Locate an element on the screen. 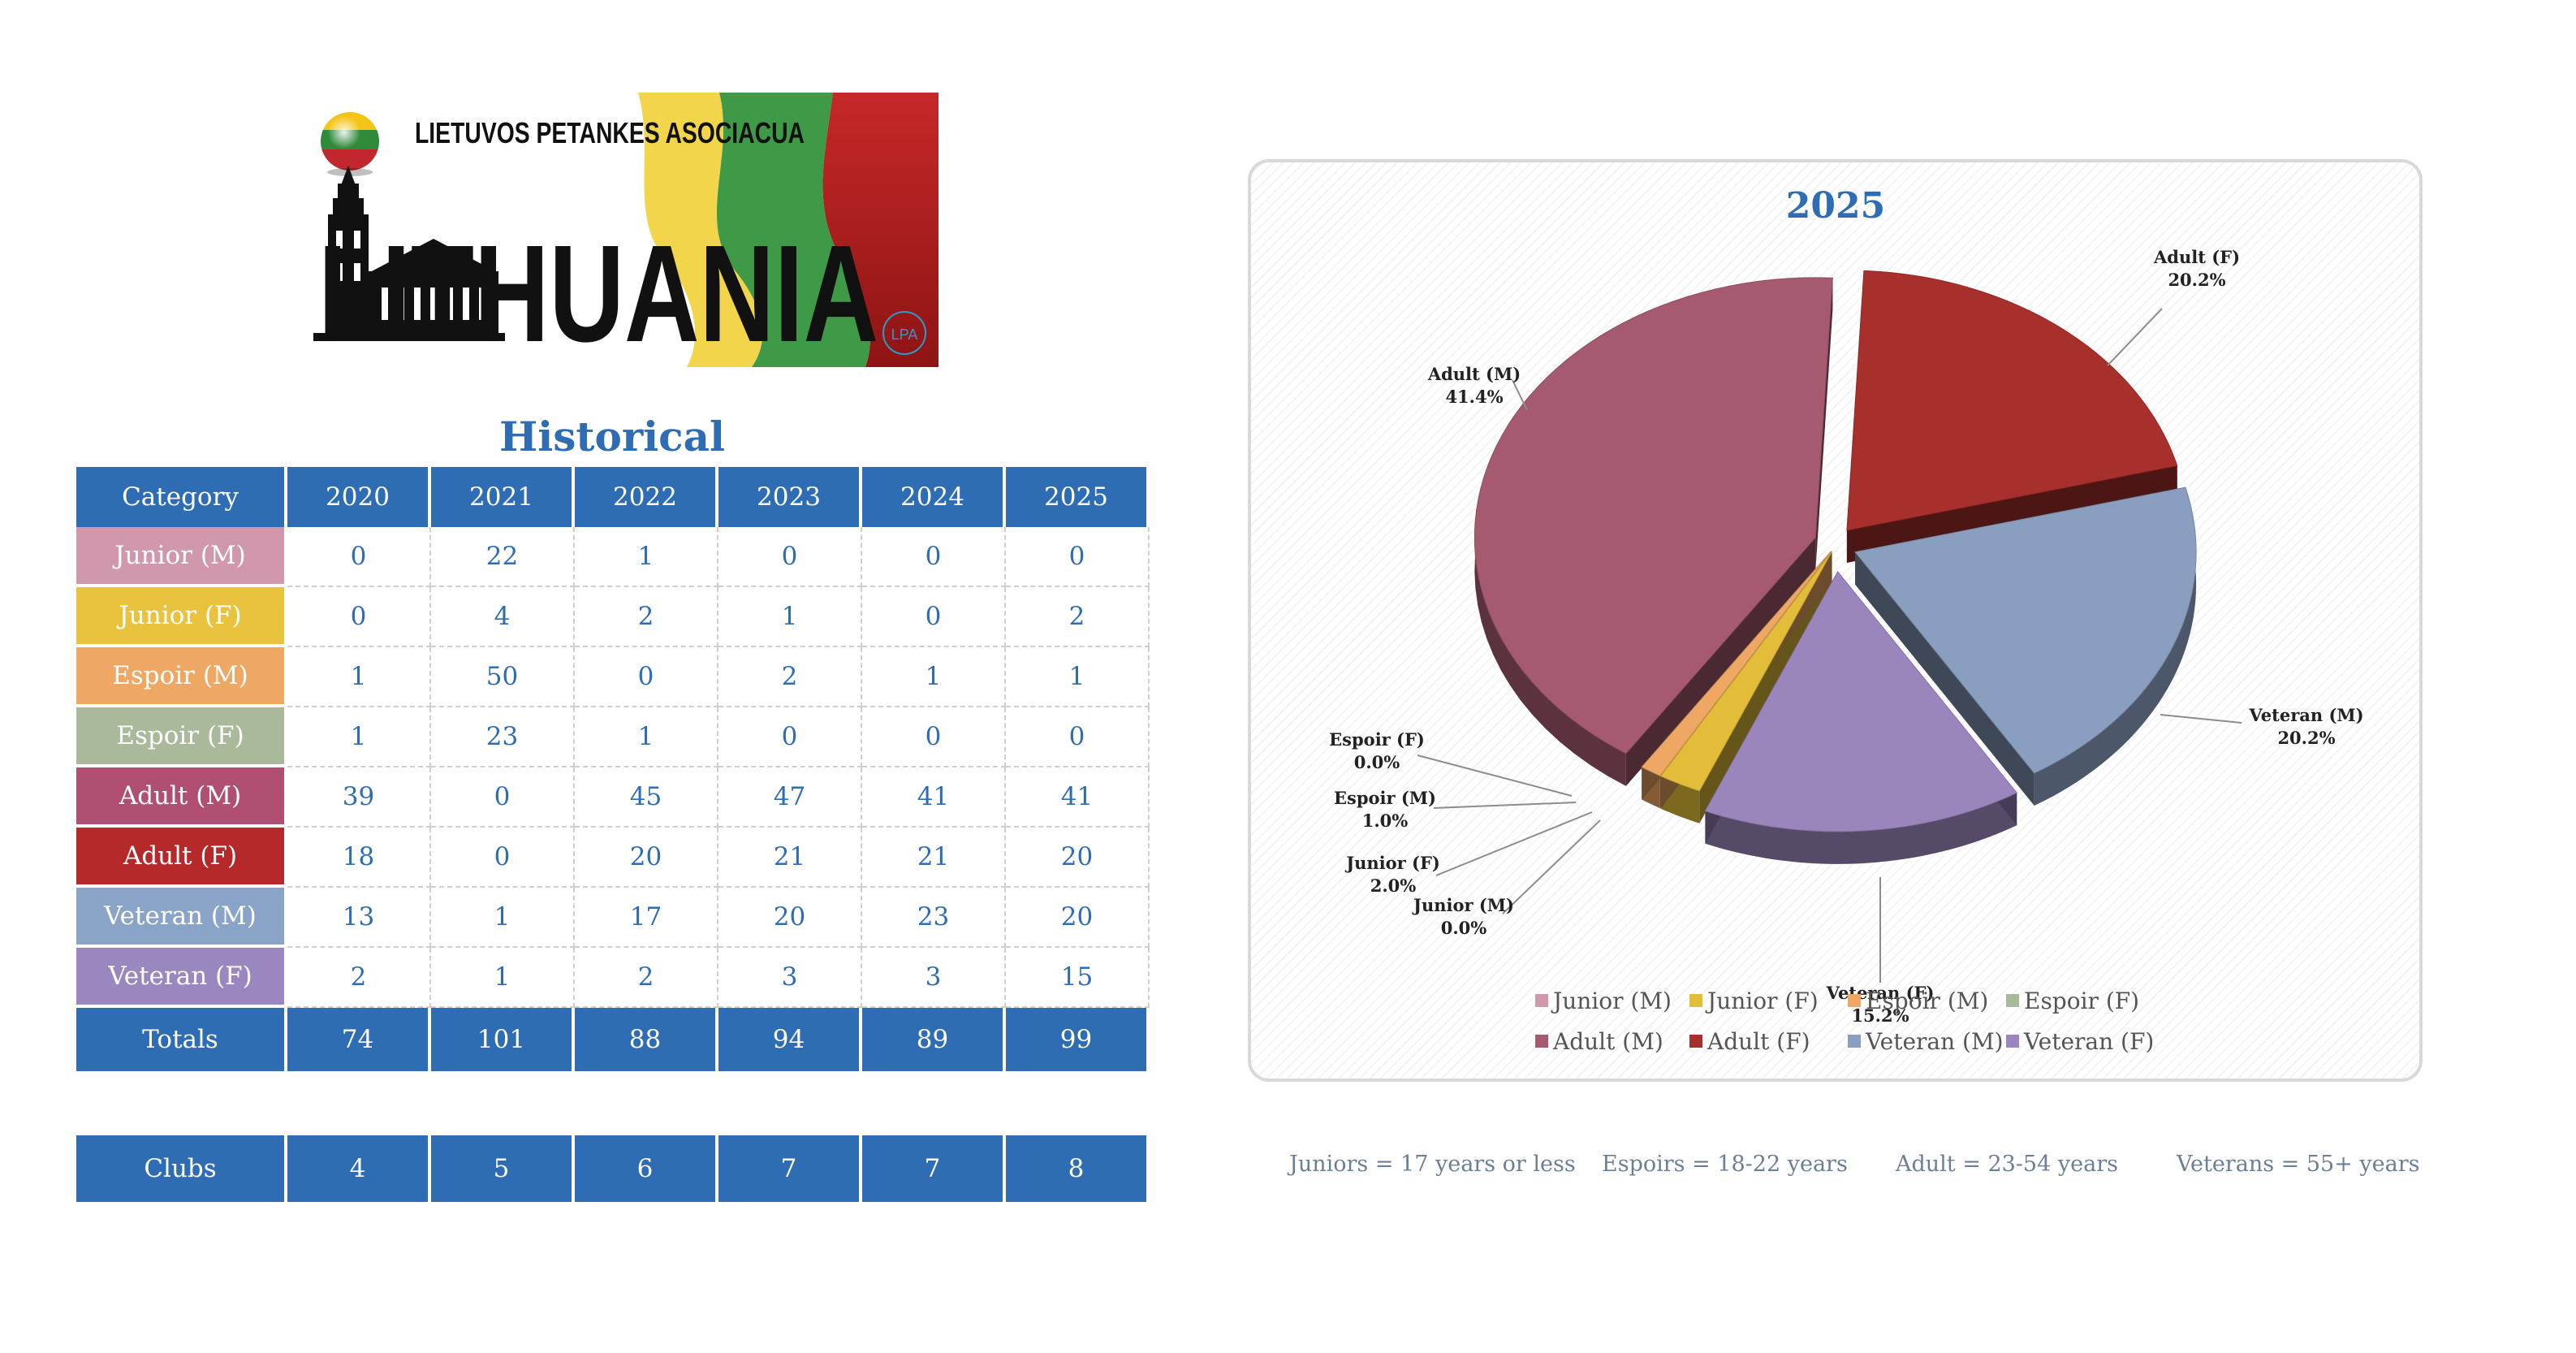 The height and width of the screenshot is (1353, 2576). table-row: Espoir (F) 1 23 1 0 0 0 is located at coordinates (613, 737).